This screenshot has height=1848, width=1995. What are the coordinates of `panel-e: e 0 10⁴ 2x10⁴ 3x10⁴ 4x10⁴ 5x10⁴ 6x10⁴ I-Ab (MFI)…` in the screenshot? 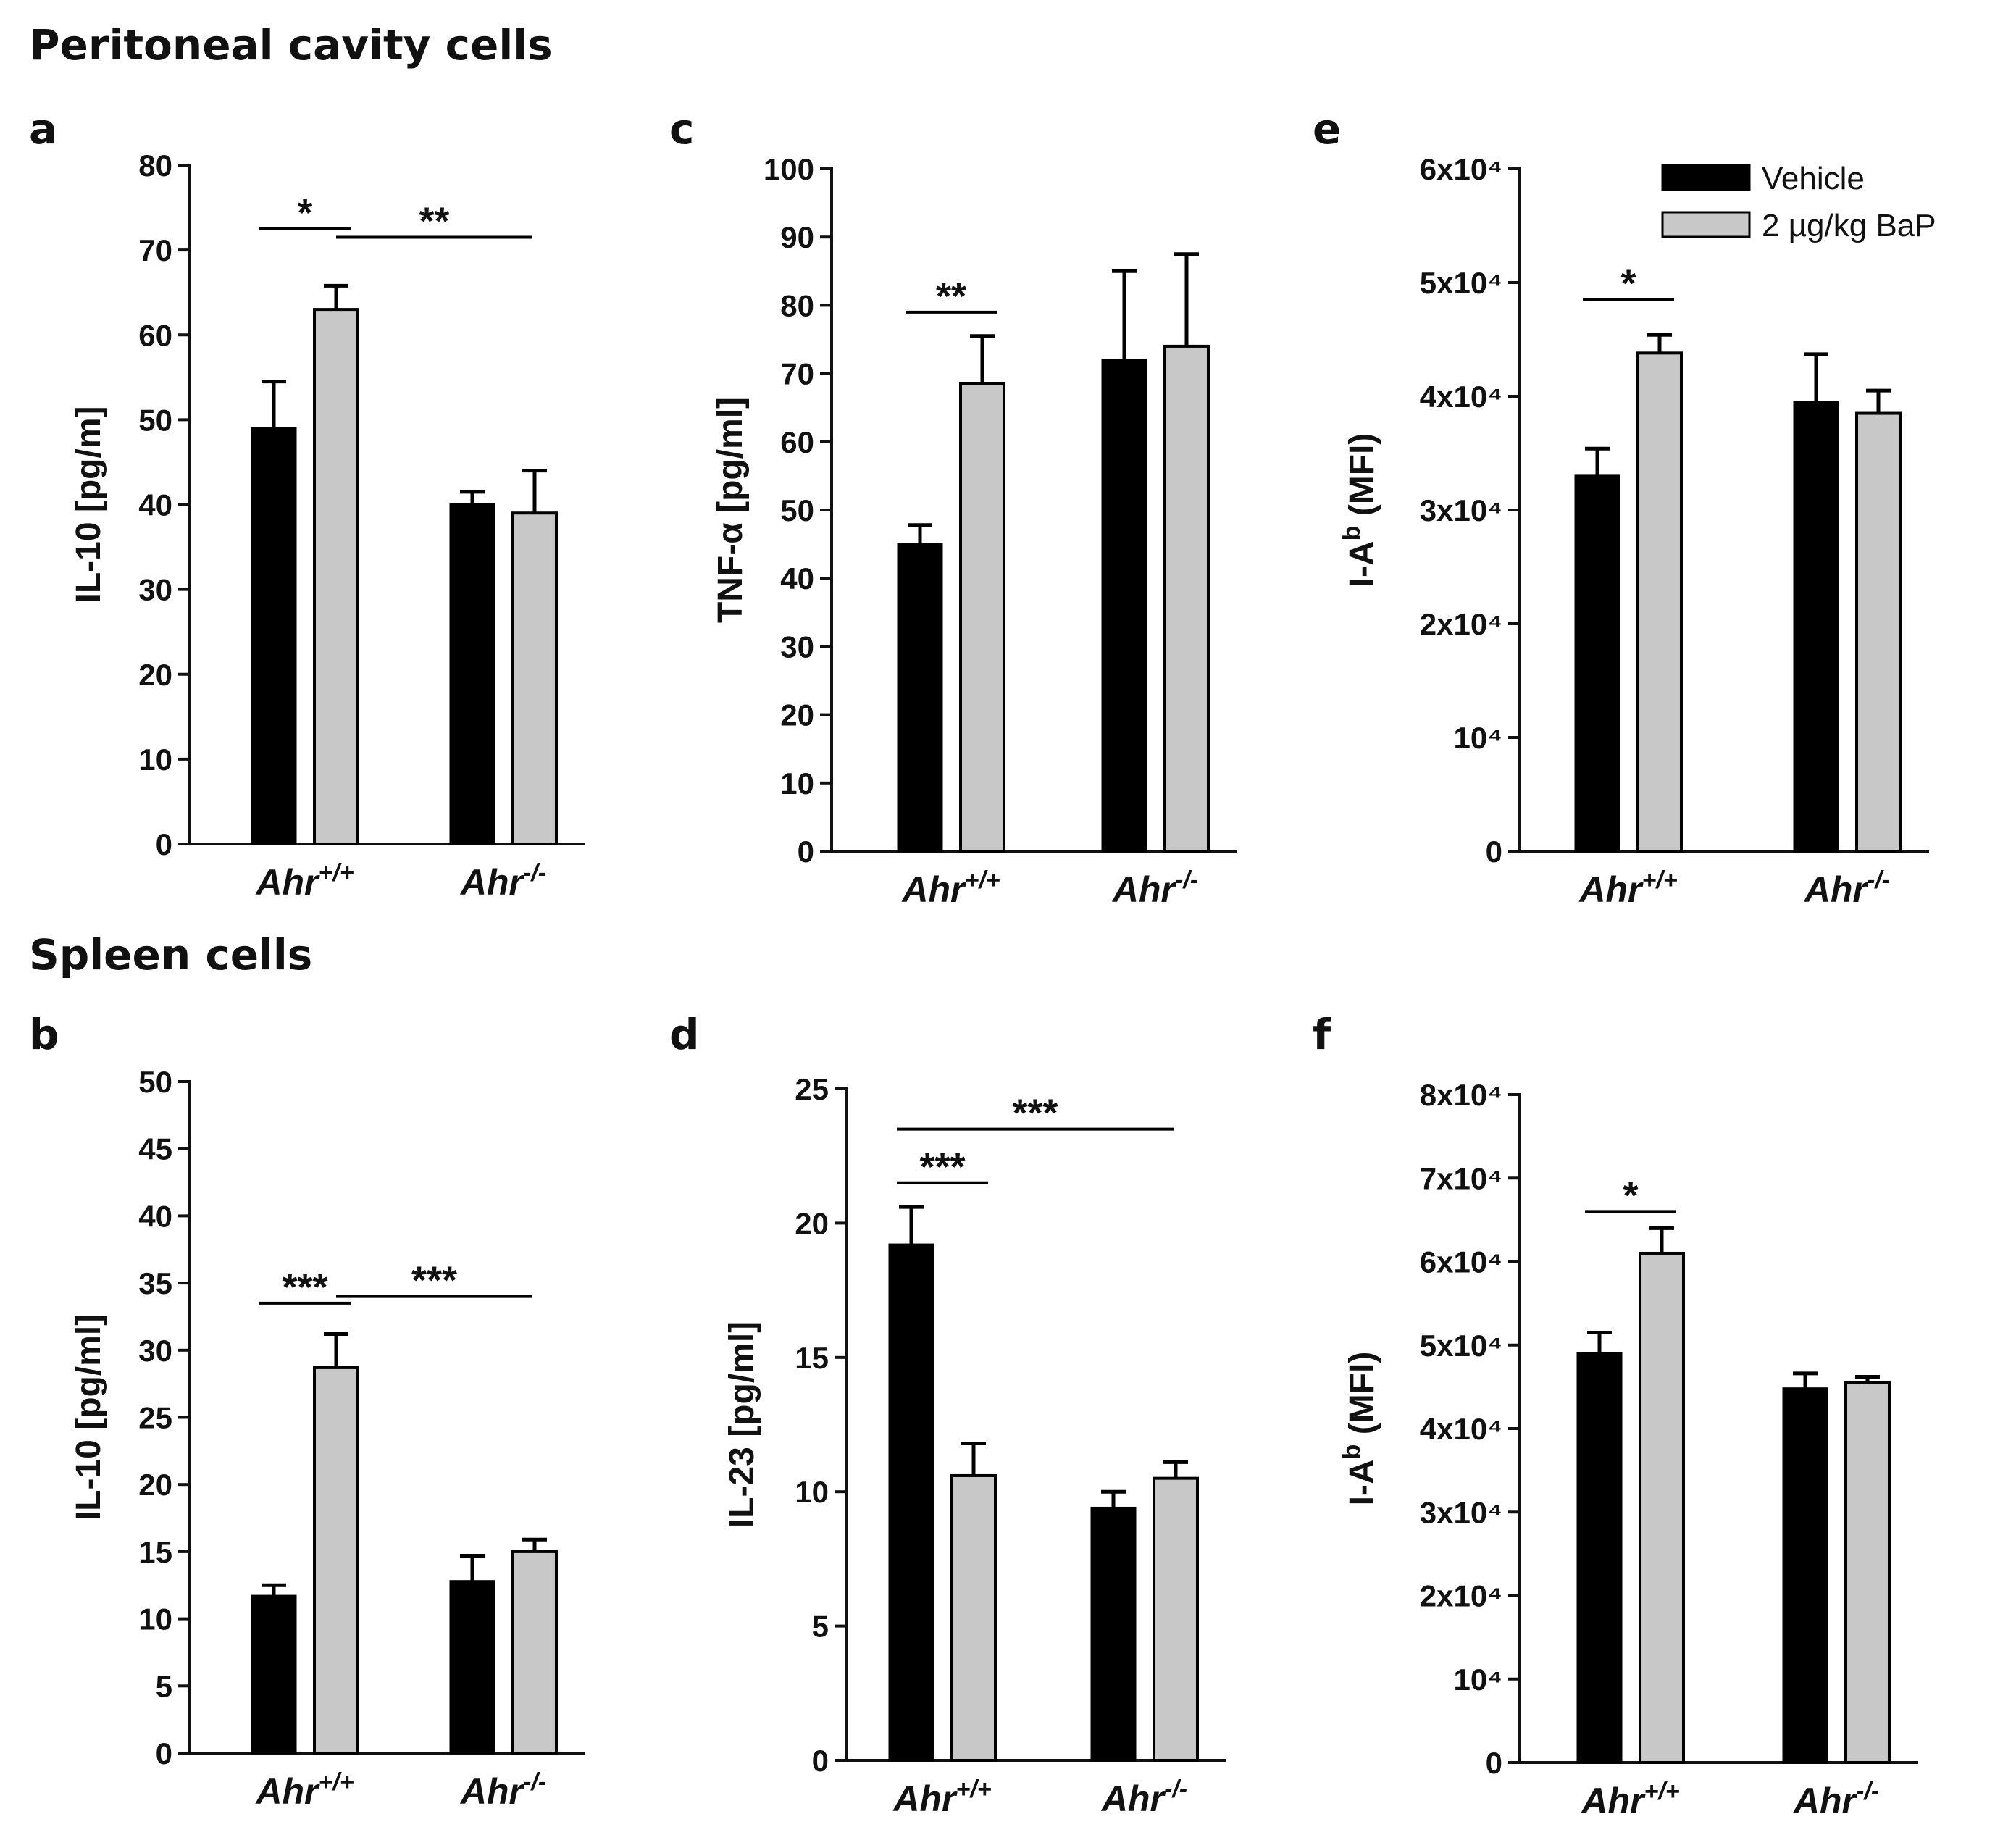 It's located at (1624, 507).